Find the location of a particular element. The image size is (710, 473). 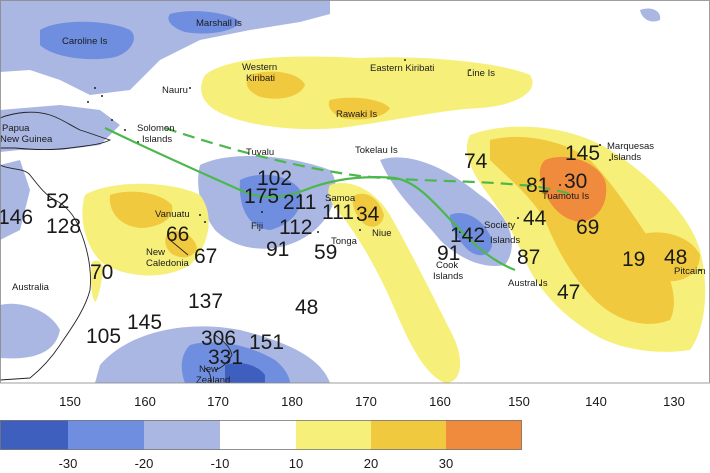

value-137: 137 is located at coordinates (205, 301).